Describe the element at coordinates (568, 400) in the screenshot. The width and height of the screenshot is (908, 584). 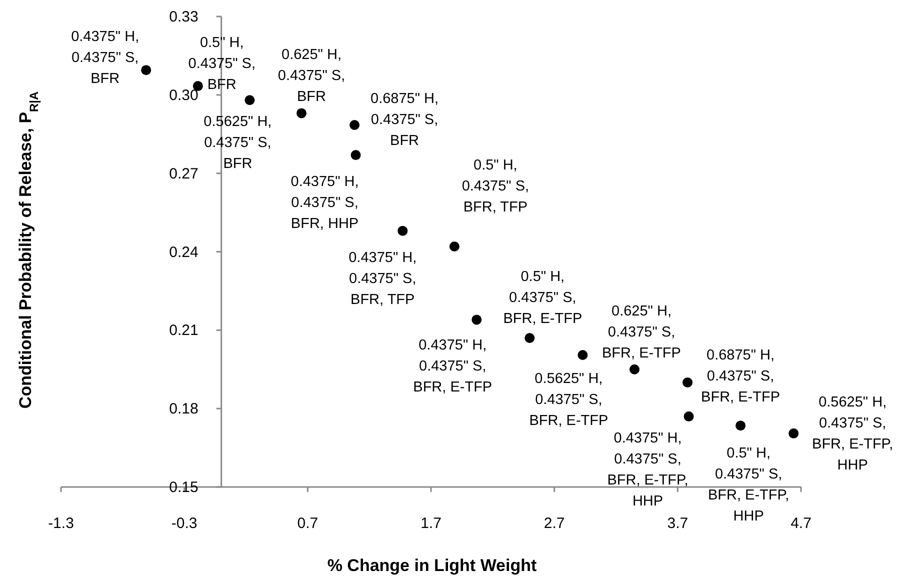
I see `annotation: 0.5625" H, 0.4375" S, BFR, E-TFP` at that location.